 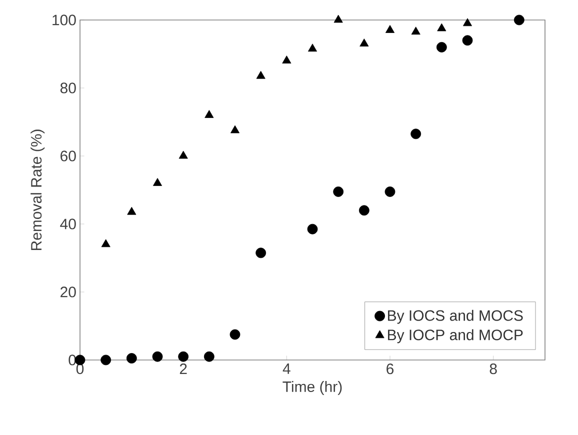 What do you see at coordinates (455, 336) in the screenshot?
I see `legend-label: By IOCP and MOCP` at bounding box center [455, 336].